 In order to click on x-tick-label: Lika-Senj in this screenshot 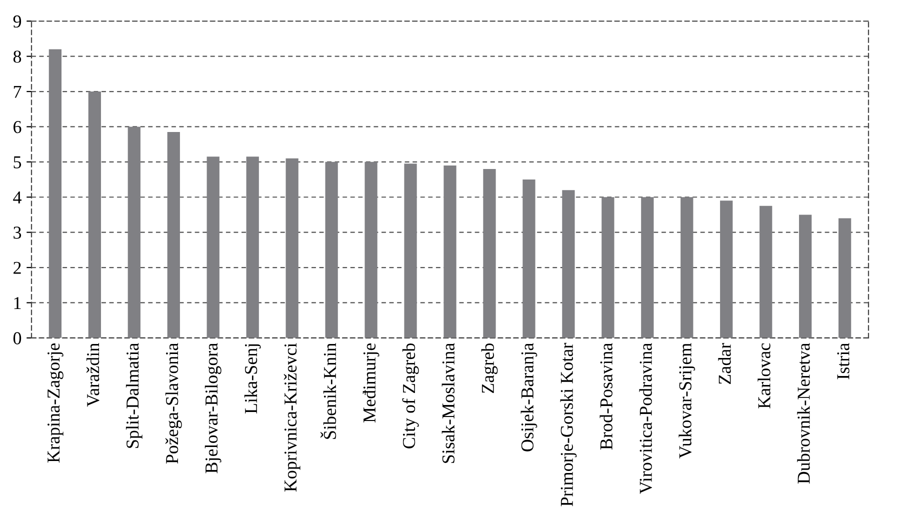, I will do `click(252, 379)`.